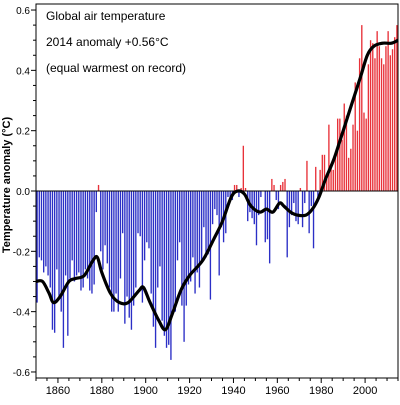  I want to click on bar-1915, so click(180, 217).